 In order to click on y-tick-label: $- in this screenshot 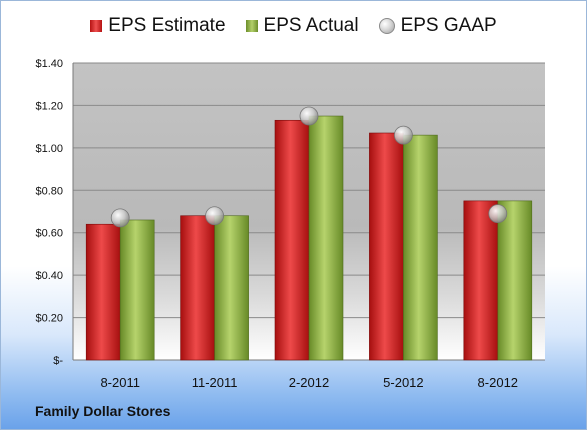, I will do `click(58, 361)`.